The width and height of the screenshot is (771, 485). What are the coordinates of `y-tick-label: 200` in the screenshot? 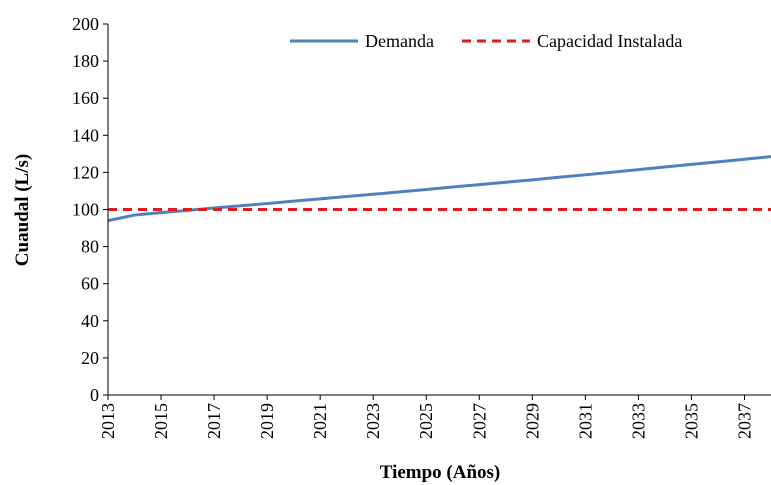 It's located at (85, 24).